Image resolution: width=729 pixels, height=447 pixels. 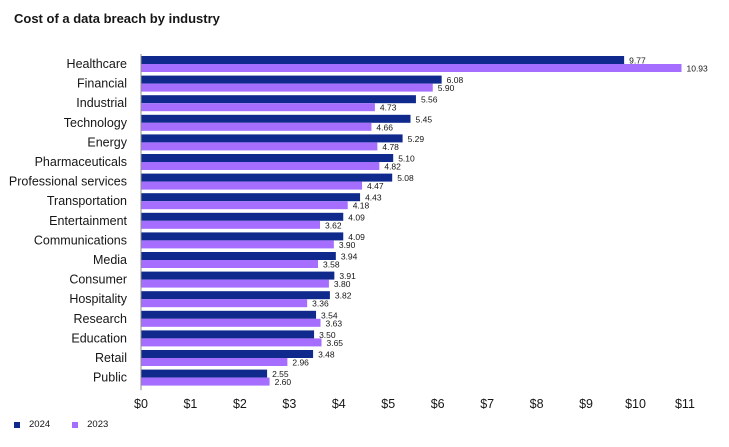 I want to click on value-label-2024-research: 3.54, so click(x=329, y=315).